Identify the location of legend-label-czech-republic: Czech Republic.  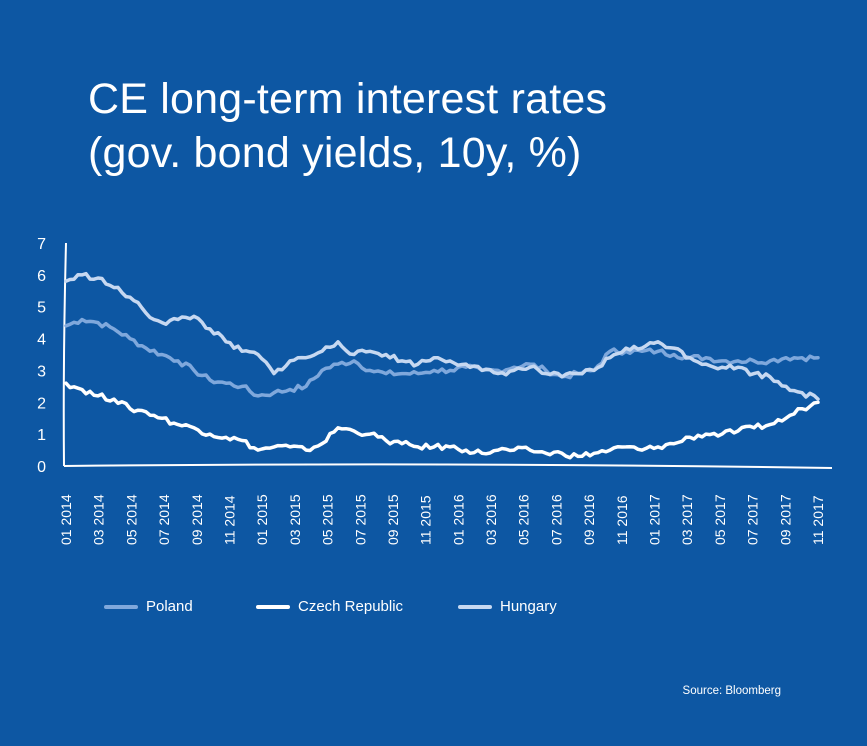
(351, 606).